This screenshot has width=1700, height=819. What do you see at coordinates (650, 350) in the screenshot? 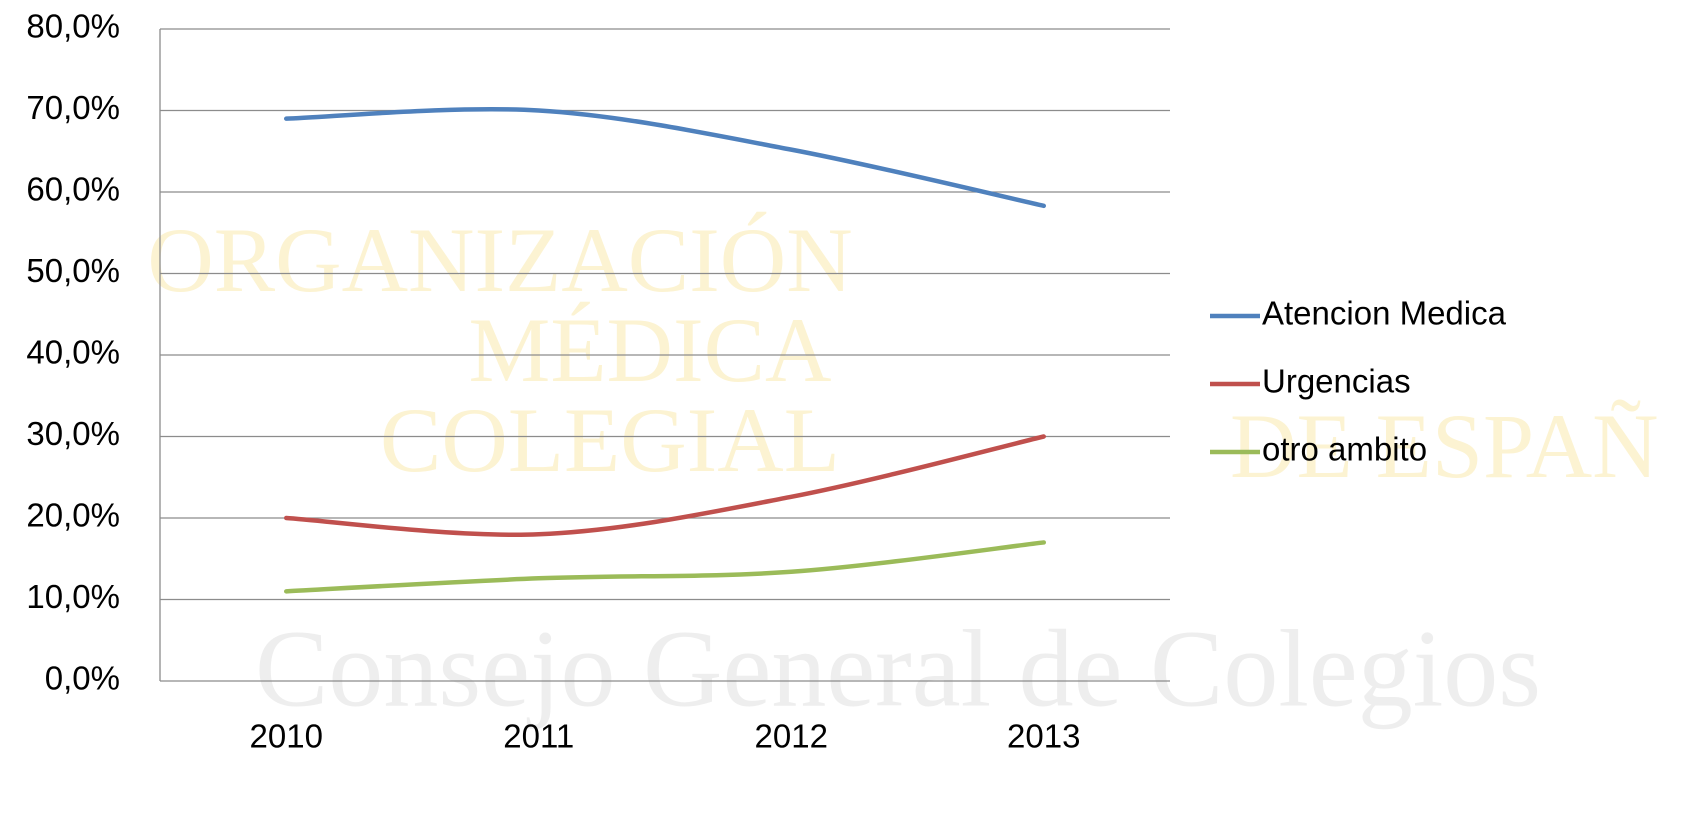
I see `watermark-text: MÉDICA` at bounding box center [650, 350].